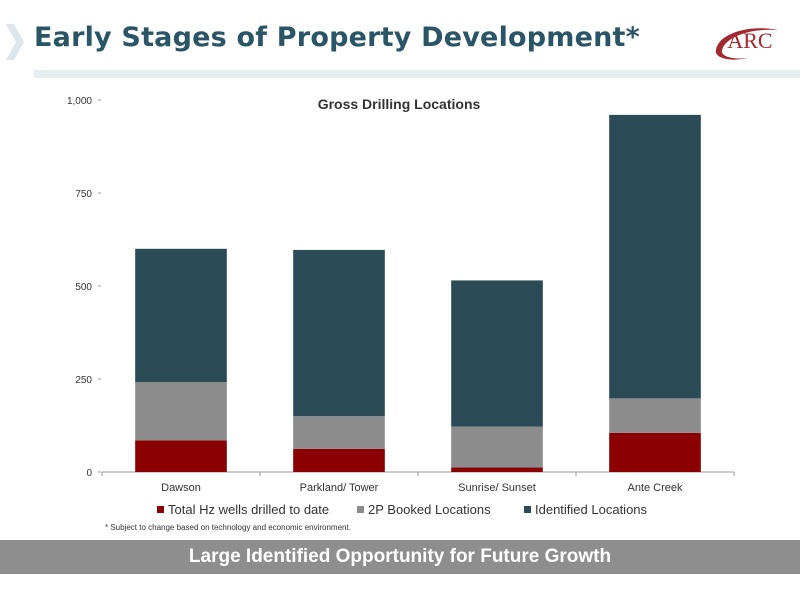  I want to click on x-tick-label: Parkland/ Tower, so click(339, 488).